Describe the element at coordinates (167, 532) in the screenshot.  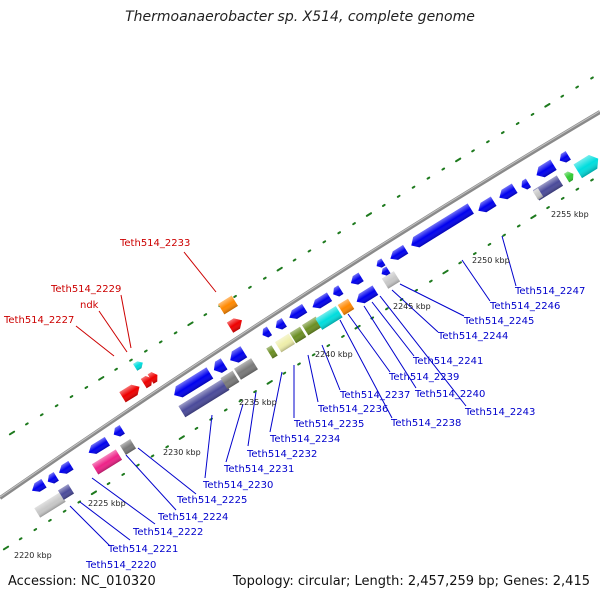
I see `gene-label: Teth514_2222` at that location.